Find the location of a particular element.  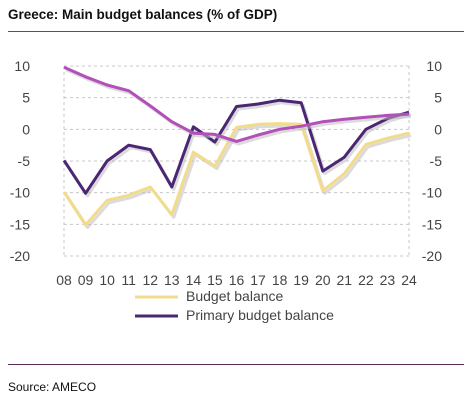

x-axis: 08 09 10 11 12 13 14 15 16 17 18 19 20 21 22 23 24 is located at coordinates (236, 280).